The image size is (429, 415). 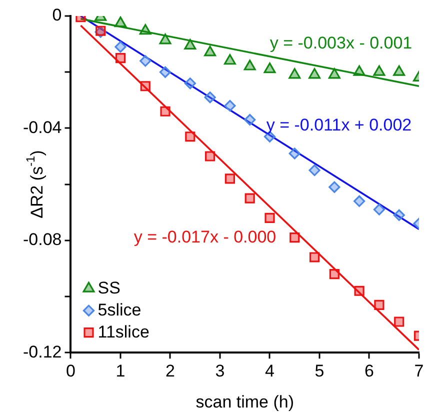 What do you see at coordinates (121, 370) in the screenshot?
I see `x-tick-label: 1` at bounding box center [121, 370].